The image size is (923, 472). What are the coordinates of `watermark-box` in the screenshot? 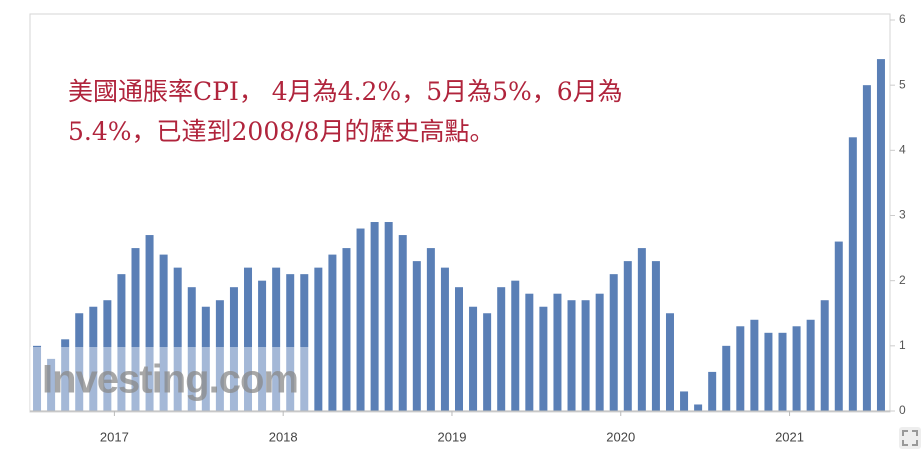 It's located at (170, 379).